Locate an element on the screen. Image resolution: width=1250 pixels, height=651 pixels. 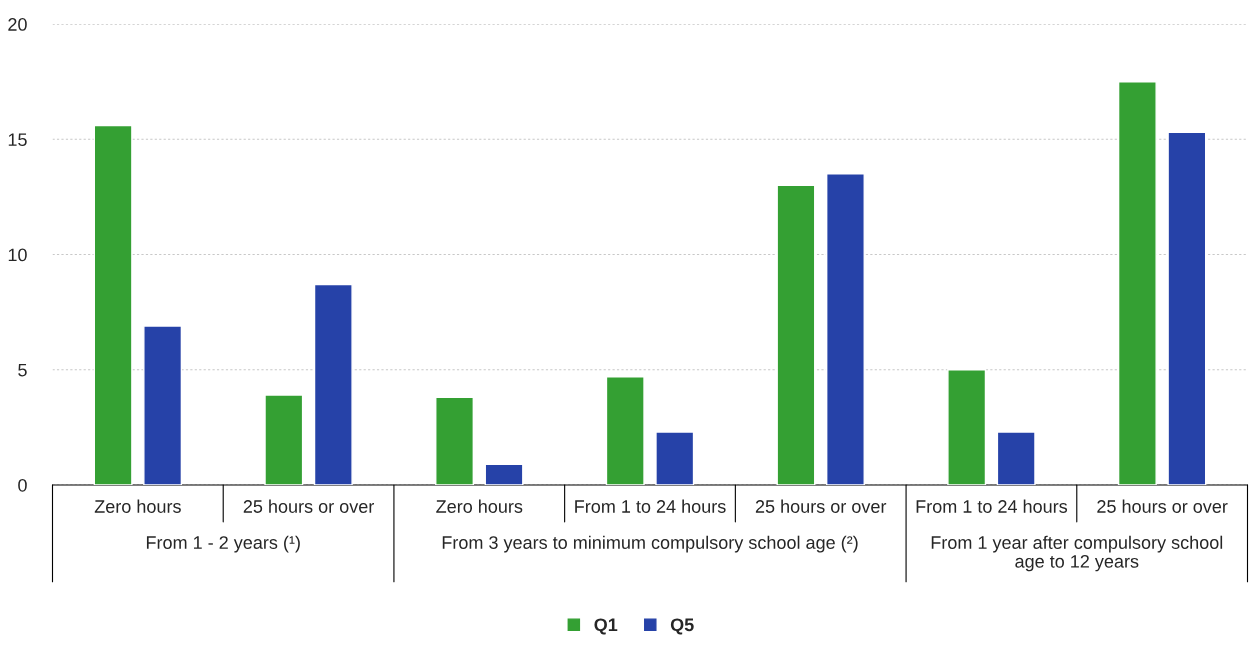
legend-label: Q5 is located at coordinates (682, 626).